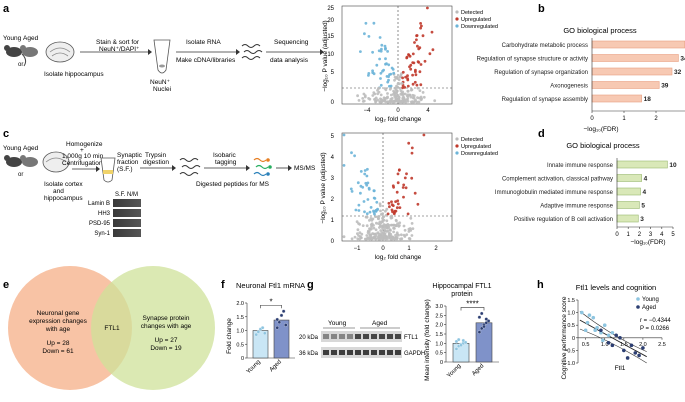  I want to click on brain-icon-a, so click(60, 52).